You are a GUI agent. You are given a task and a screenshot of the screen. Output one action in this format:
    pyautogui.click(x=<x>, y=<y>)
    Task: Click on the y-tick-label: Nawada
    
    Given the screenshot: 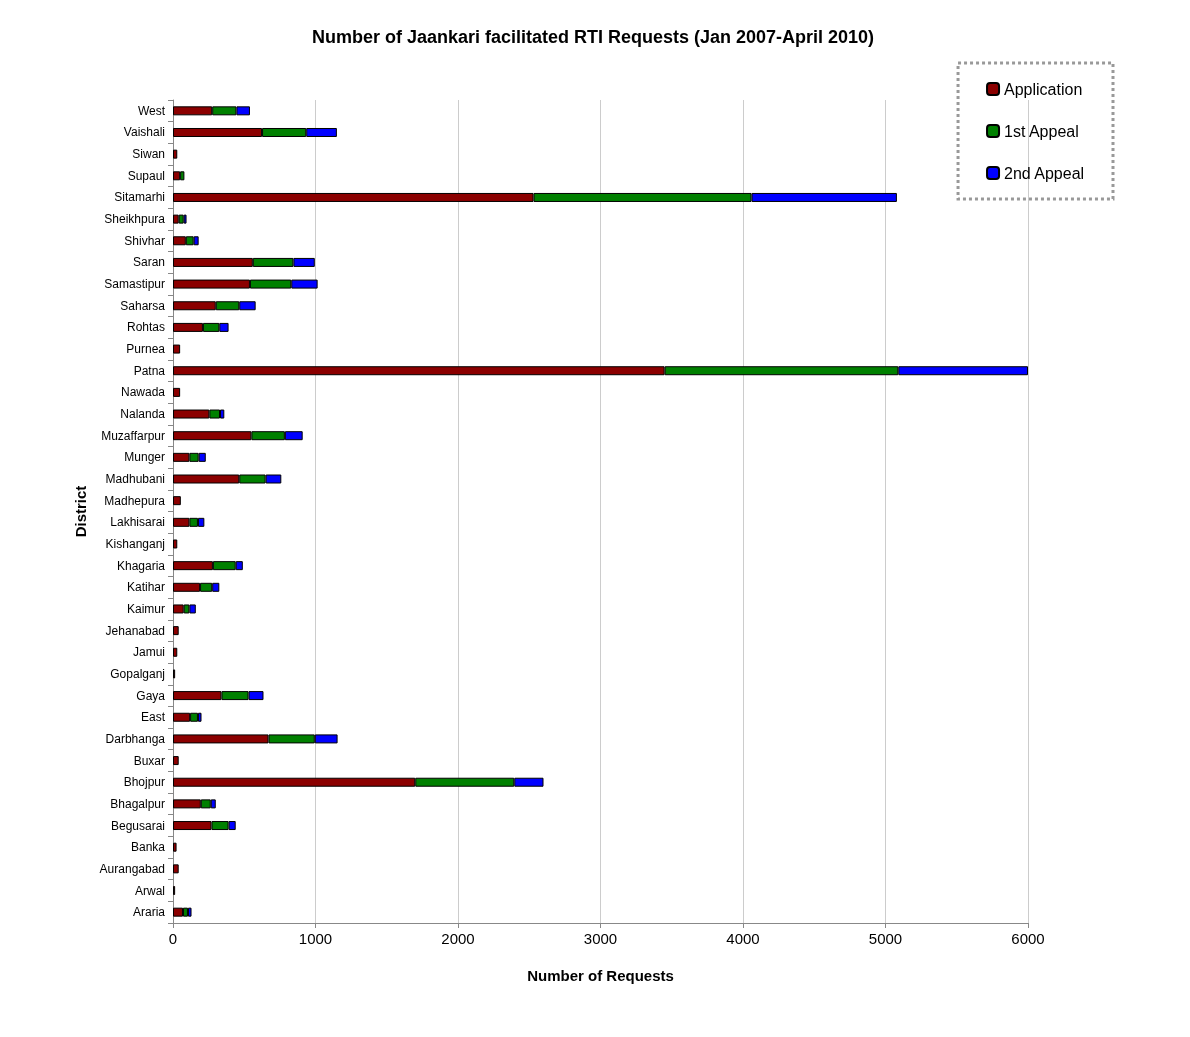 What is the action you would take?
    pyautogui.click(x=143, y=392)
    